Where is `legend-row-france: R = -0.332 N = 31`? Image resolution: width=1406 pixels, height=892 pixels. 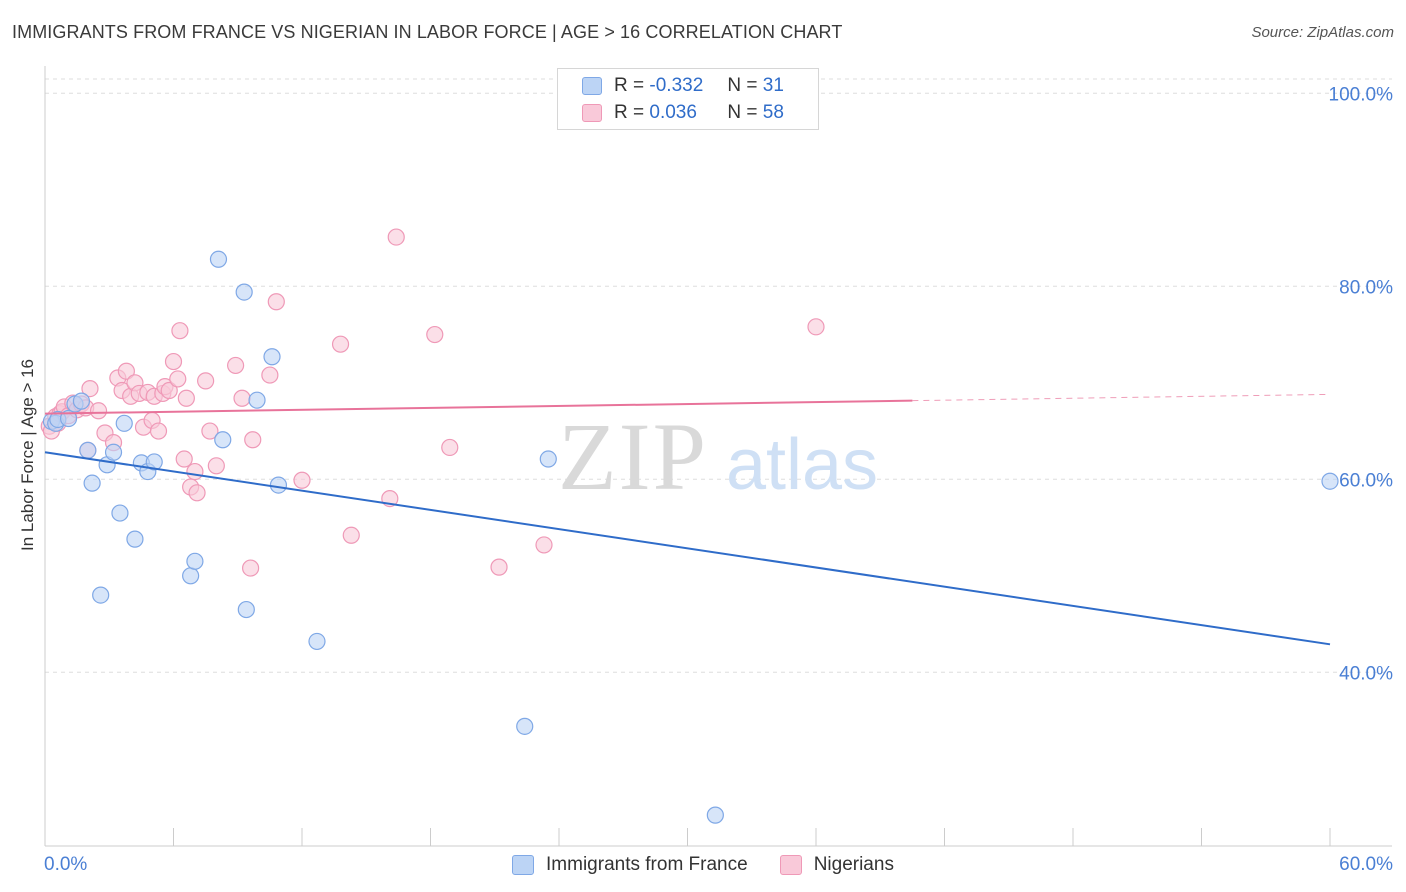
legend-row-france: R = -0.332 N = 31 is located at coordinates (692, 86).